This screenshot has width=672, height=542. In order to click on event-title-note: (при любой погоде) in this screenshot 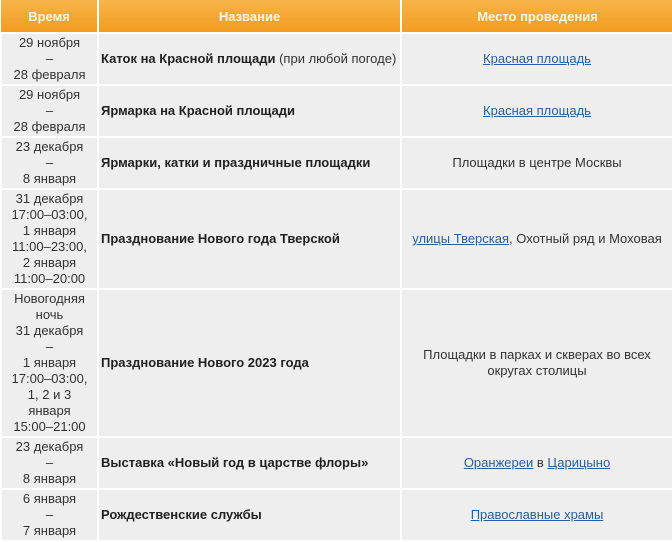, I will do `click(336, 58)`.